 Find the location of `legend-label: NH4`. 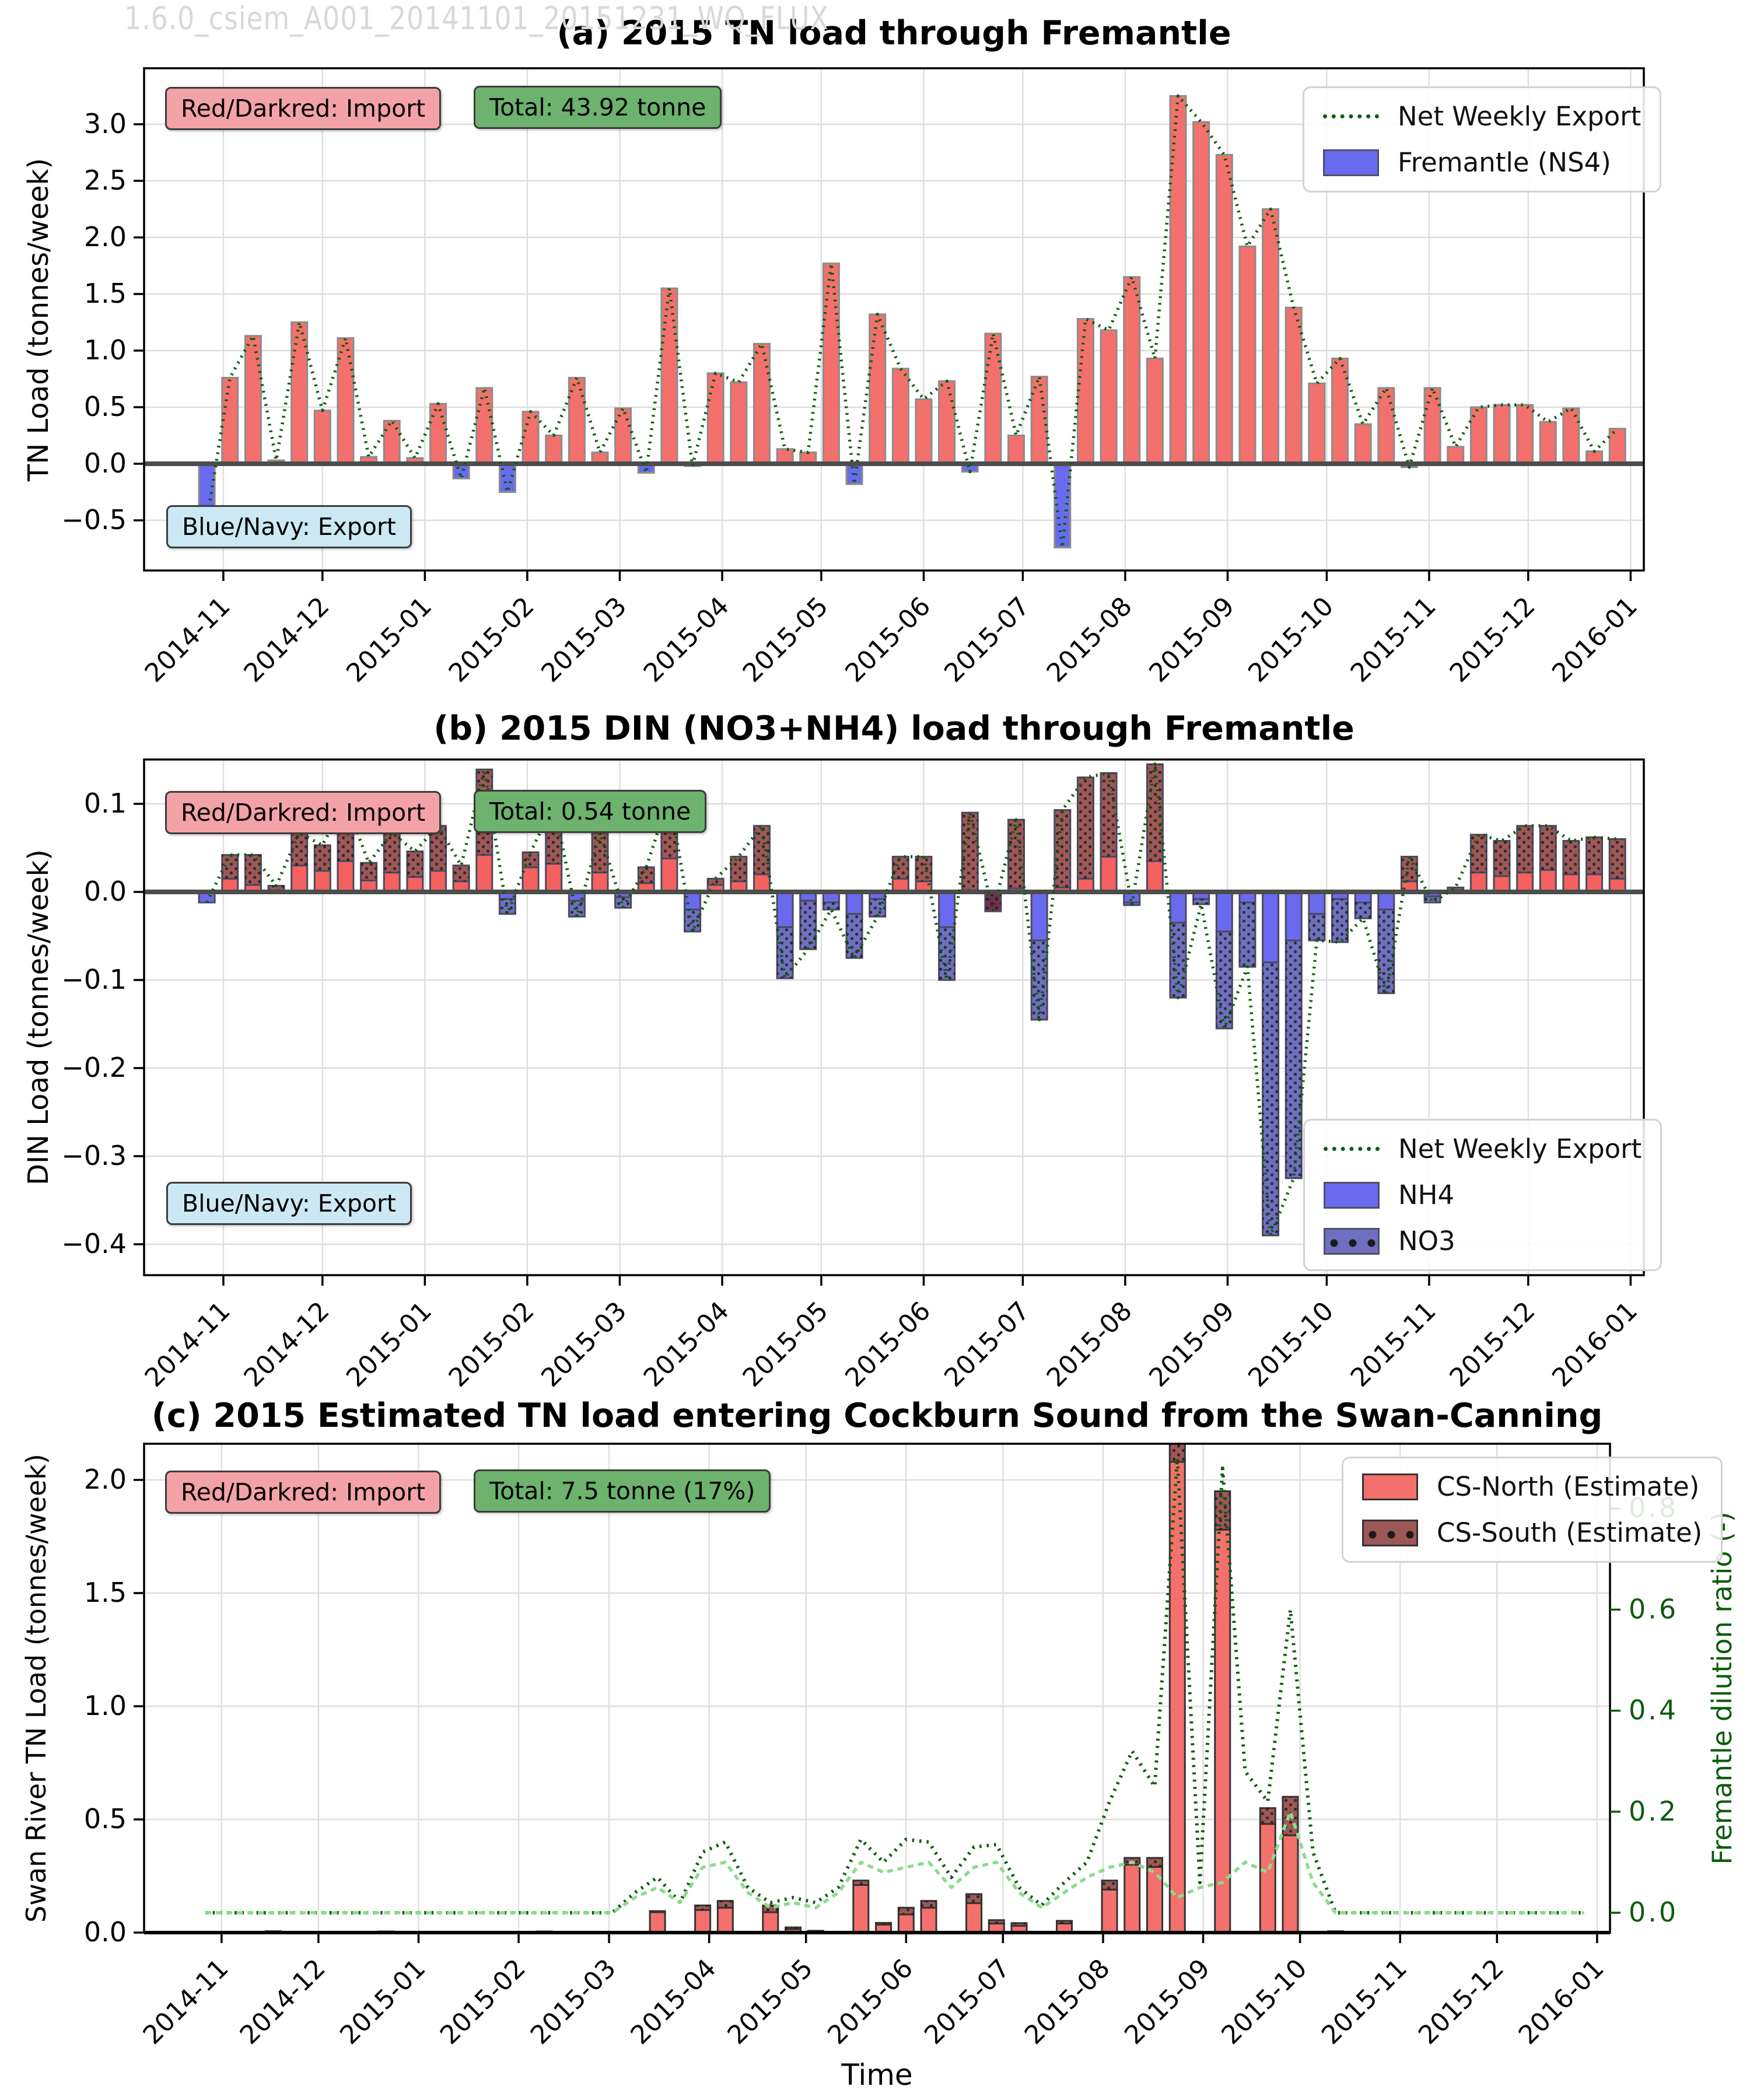

legend-label: NH4 is located at coordinates (1426, 1195).